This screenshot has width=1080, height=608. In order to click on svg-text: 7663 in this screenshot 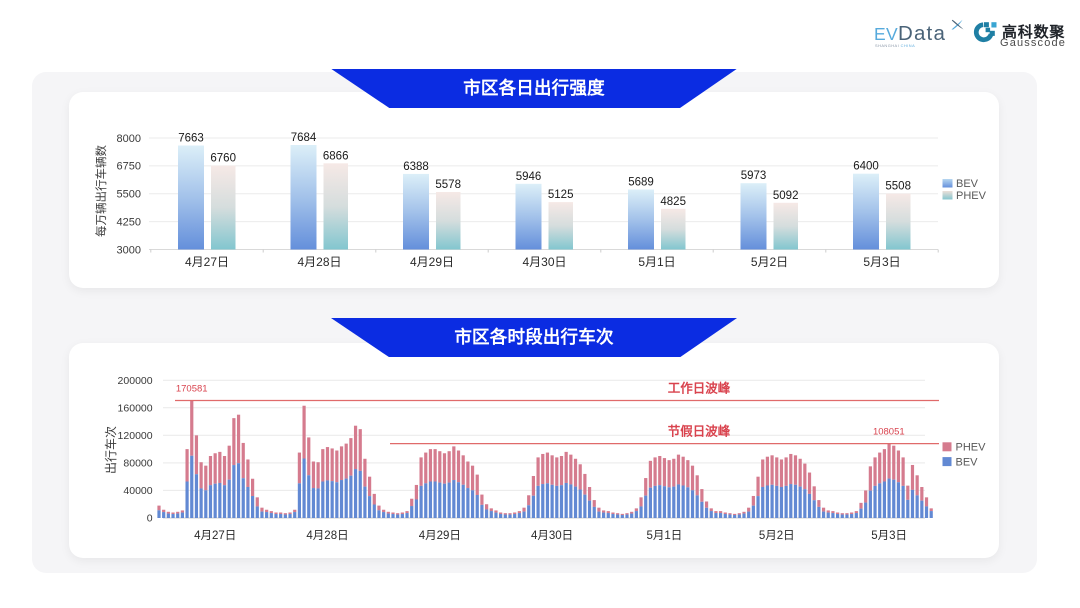, I will do `click(191, 139)`.